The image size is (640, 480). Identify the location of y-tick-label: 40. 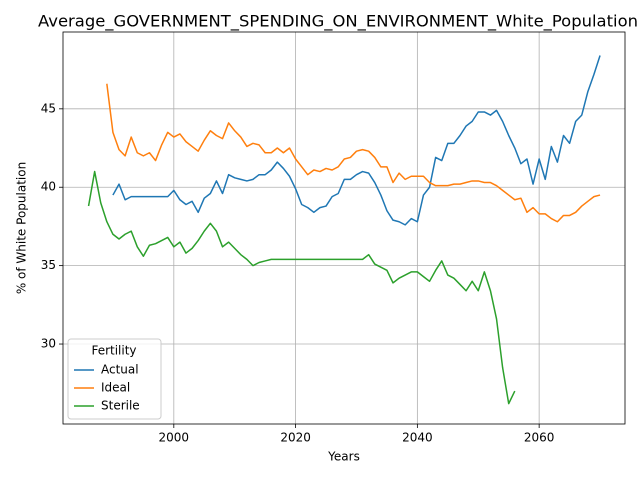
(48, 187).